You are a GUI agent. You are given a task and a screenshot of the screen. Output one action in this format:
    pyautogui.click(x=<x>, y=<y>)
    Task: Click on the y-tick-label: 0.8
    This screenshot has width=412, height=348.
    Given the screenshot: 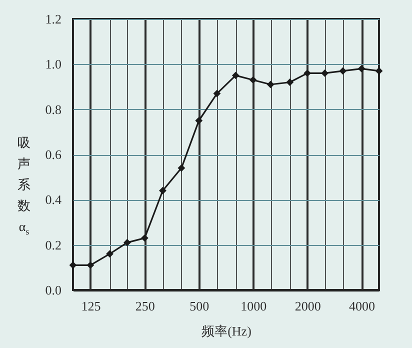 What is the action you would take?
    pyautogui.click(x=53, y=109)
    